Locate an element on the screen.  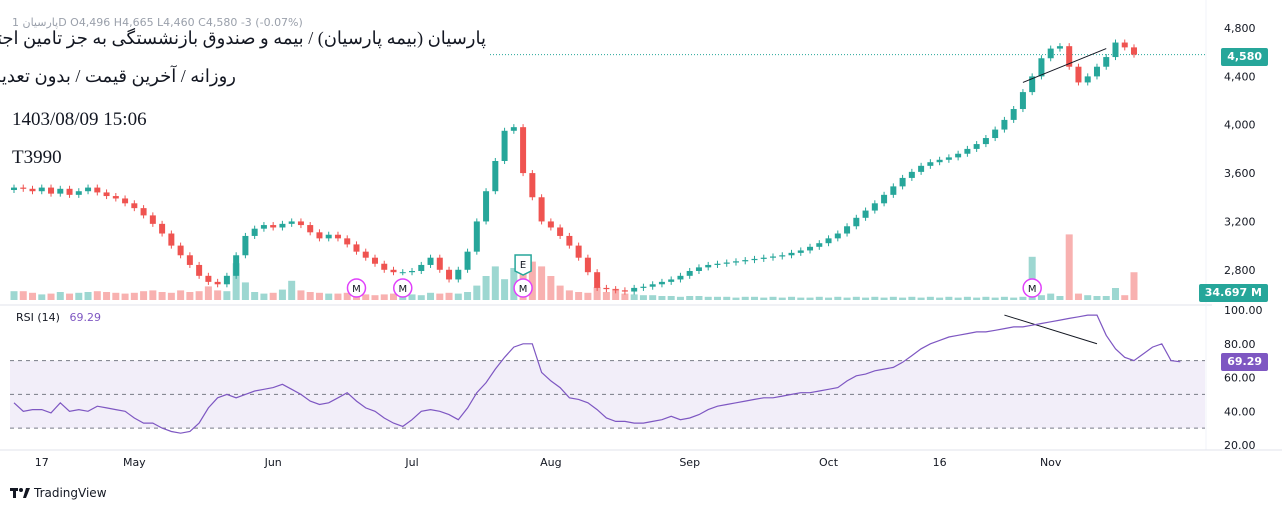
time-axis-tick: 16 is located at coordinates (940, 462).